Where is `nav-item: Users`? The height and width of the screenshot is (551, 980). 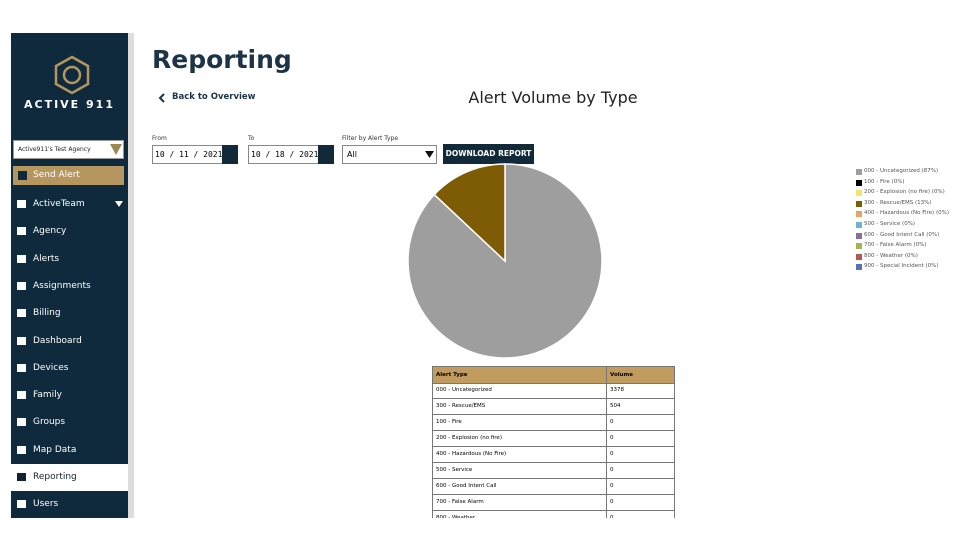 nav-item: Users is located at coordinates (69, 504).